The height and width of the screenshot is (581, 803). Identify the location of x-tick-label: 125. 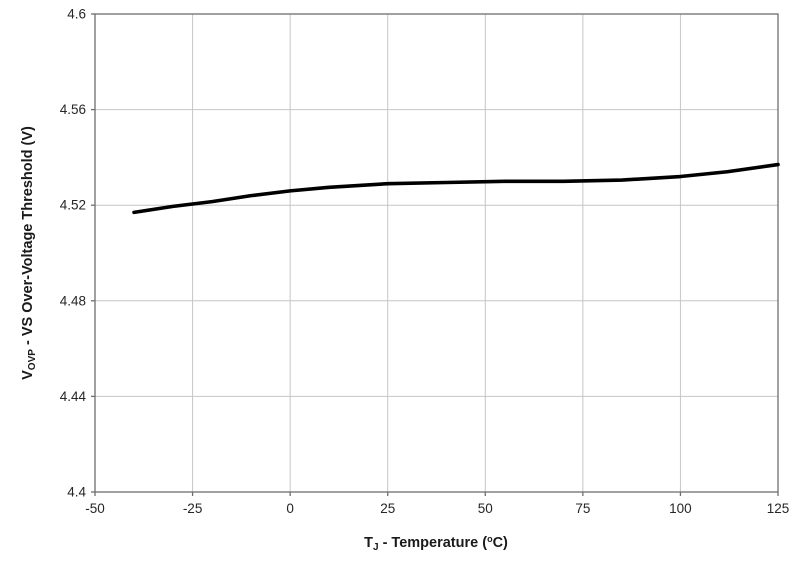
(778, 508).